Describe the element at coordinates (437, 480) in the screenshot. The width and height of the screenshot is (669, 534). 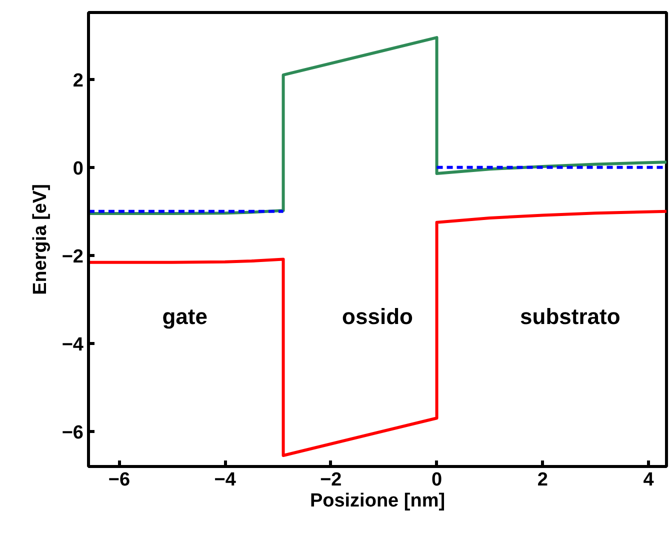
I see `x-tick-label: 0` at that location.